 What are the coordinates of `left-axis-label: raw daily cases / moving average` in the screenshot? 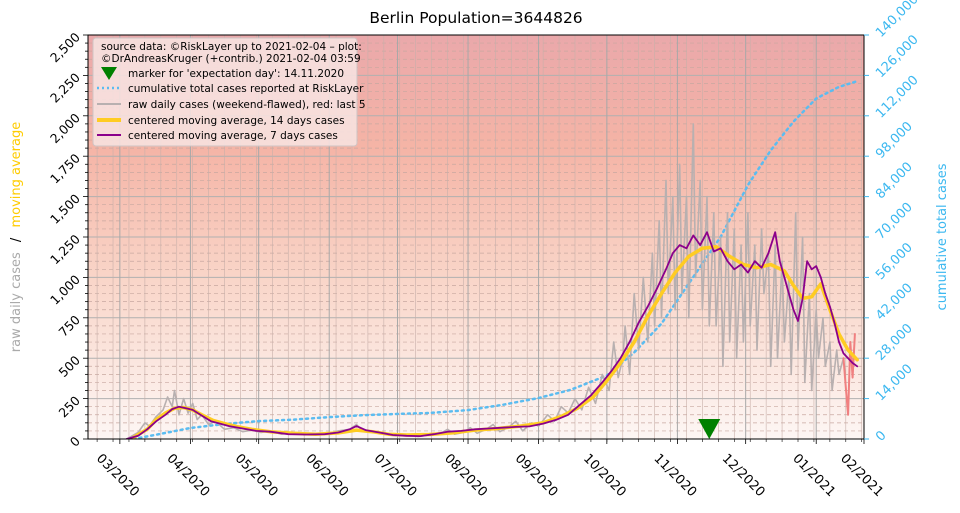 It's located at (16, 237).